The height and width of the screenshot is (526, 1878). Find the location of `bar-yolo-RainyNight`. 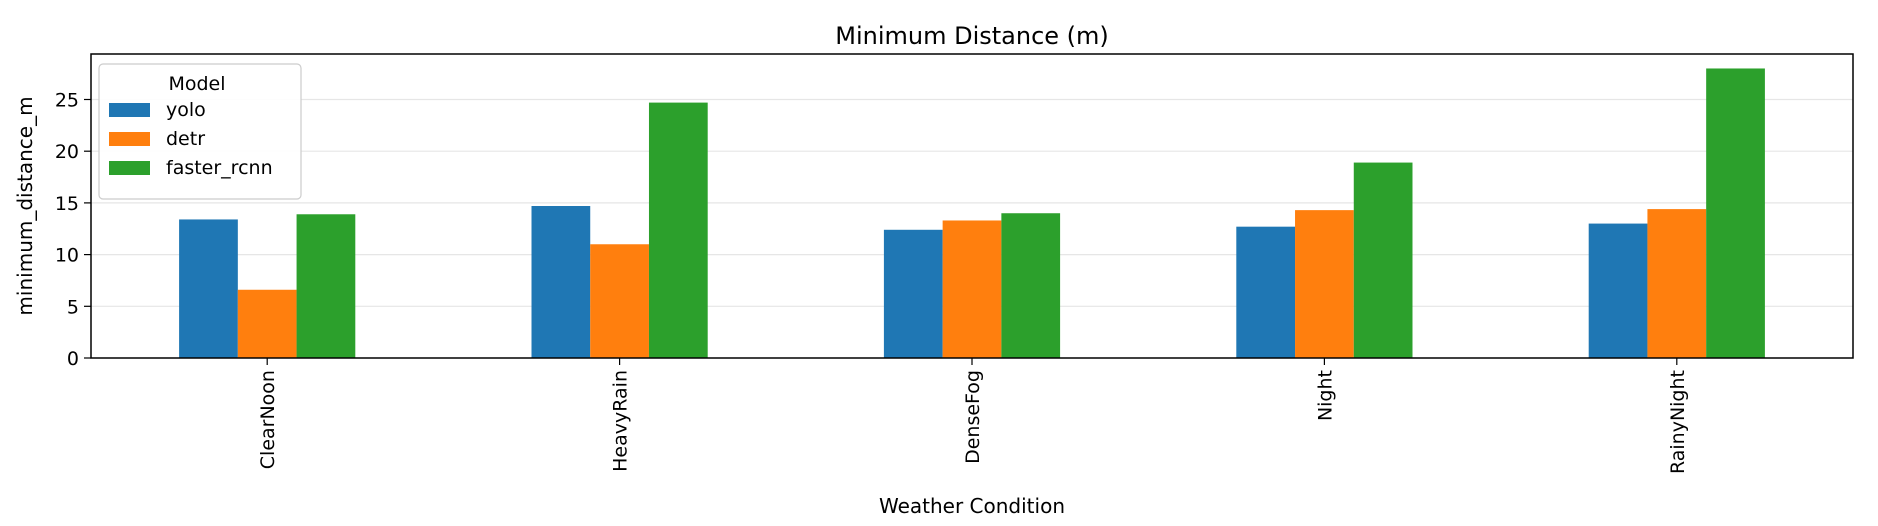

bar-yolo-RainyNight is located at coordinates (1618, 290).